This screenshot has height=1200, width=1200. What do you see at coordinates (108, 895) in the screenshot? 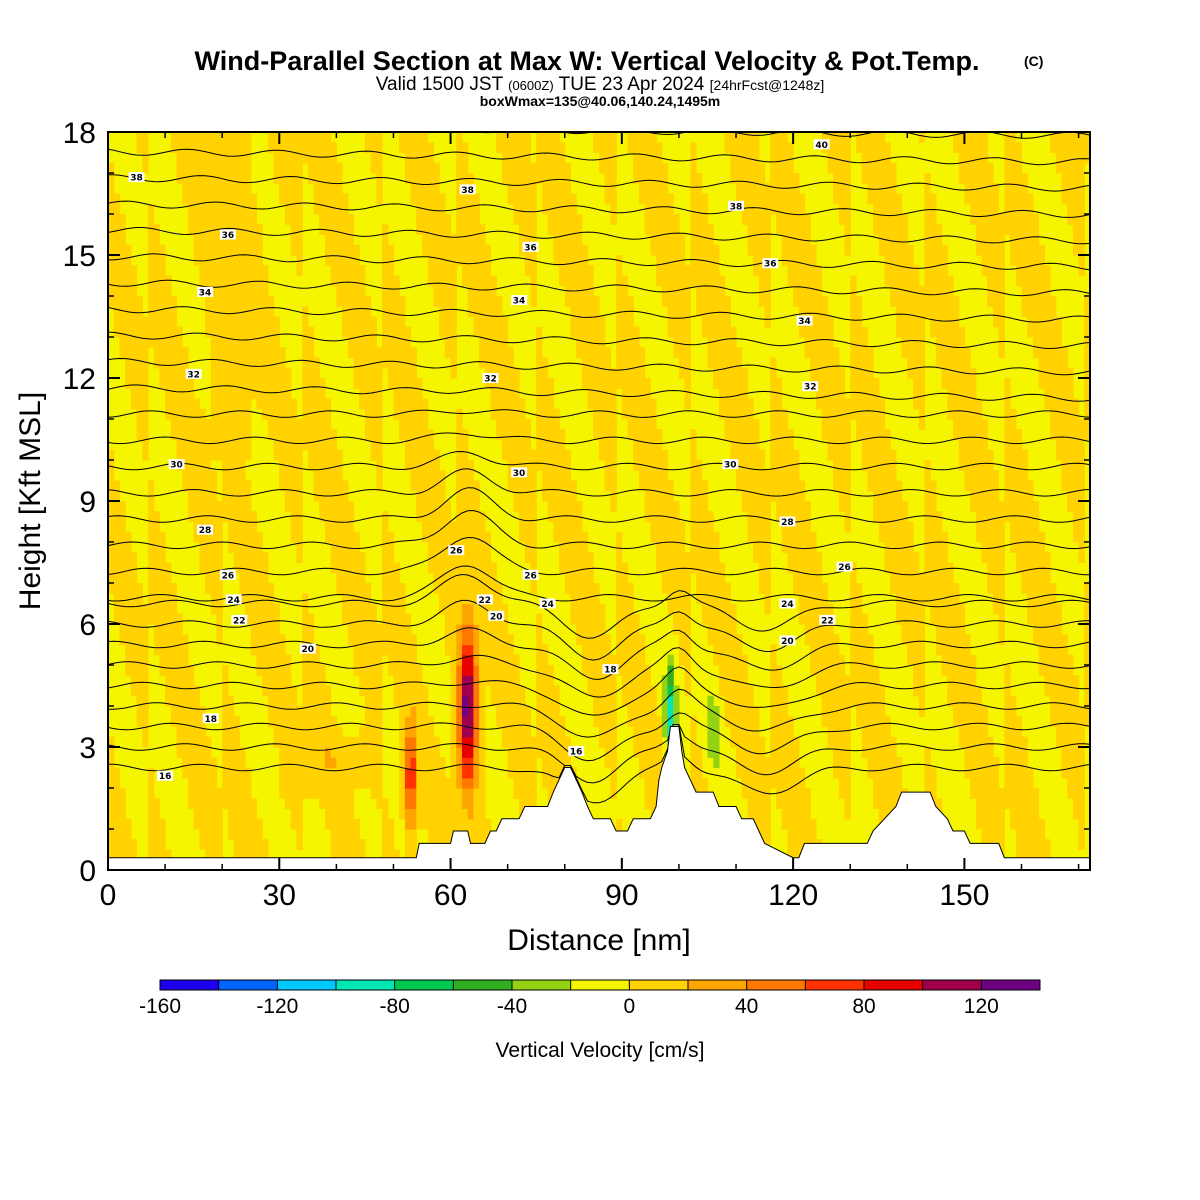
I see `x-tick-label: 0` at bounding box center [108, 895].